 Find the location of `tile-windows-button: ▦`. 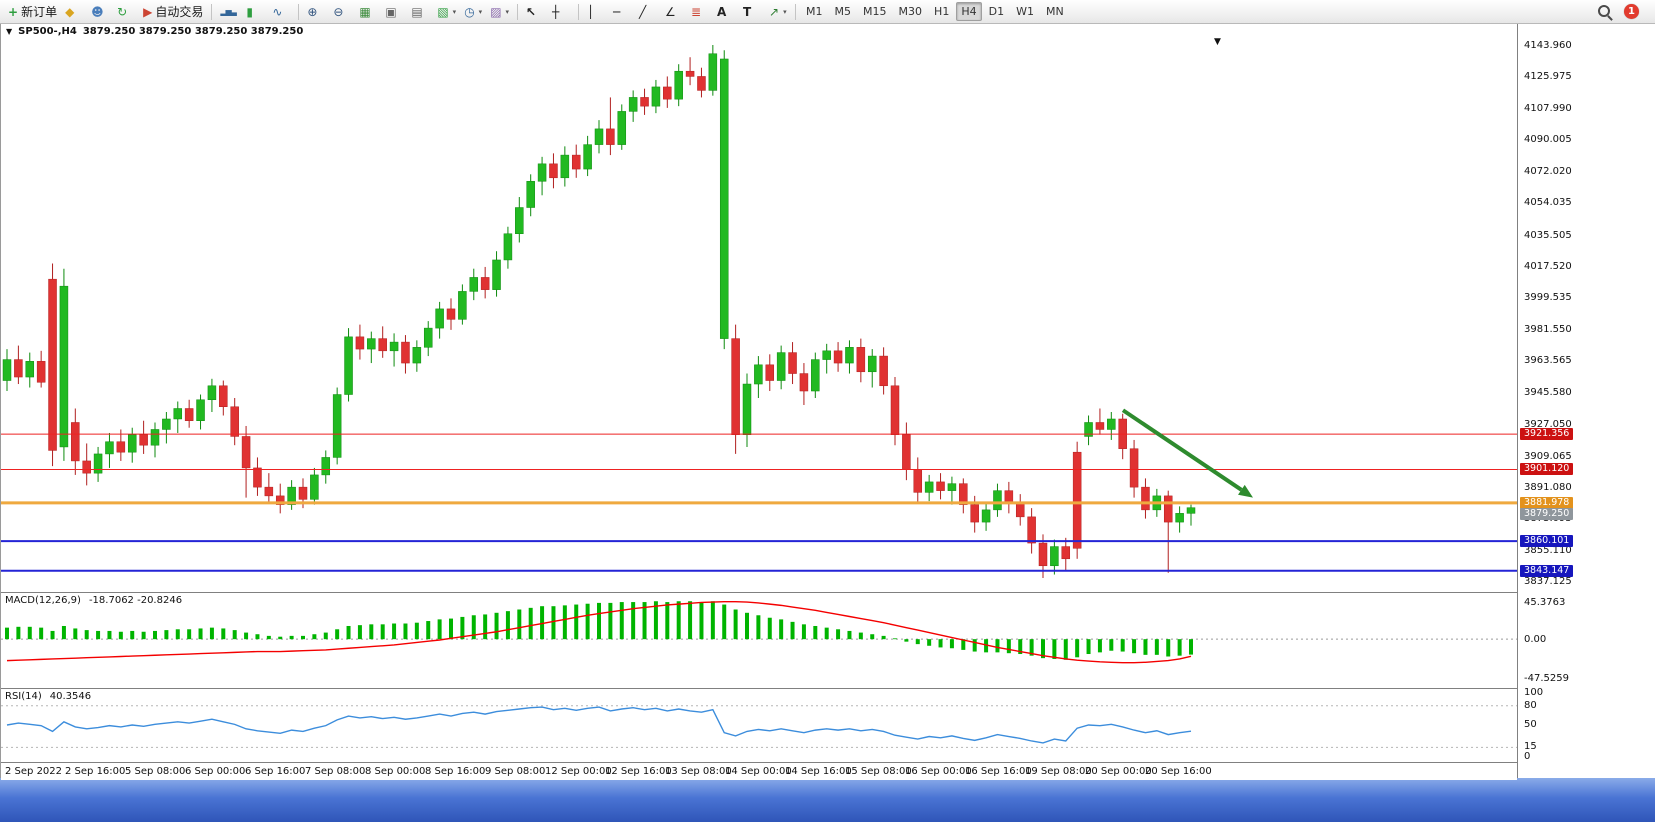

tile-windows-button: ▦ is located at coordinates (368, 11).